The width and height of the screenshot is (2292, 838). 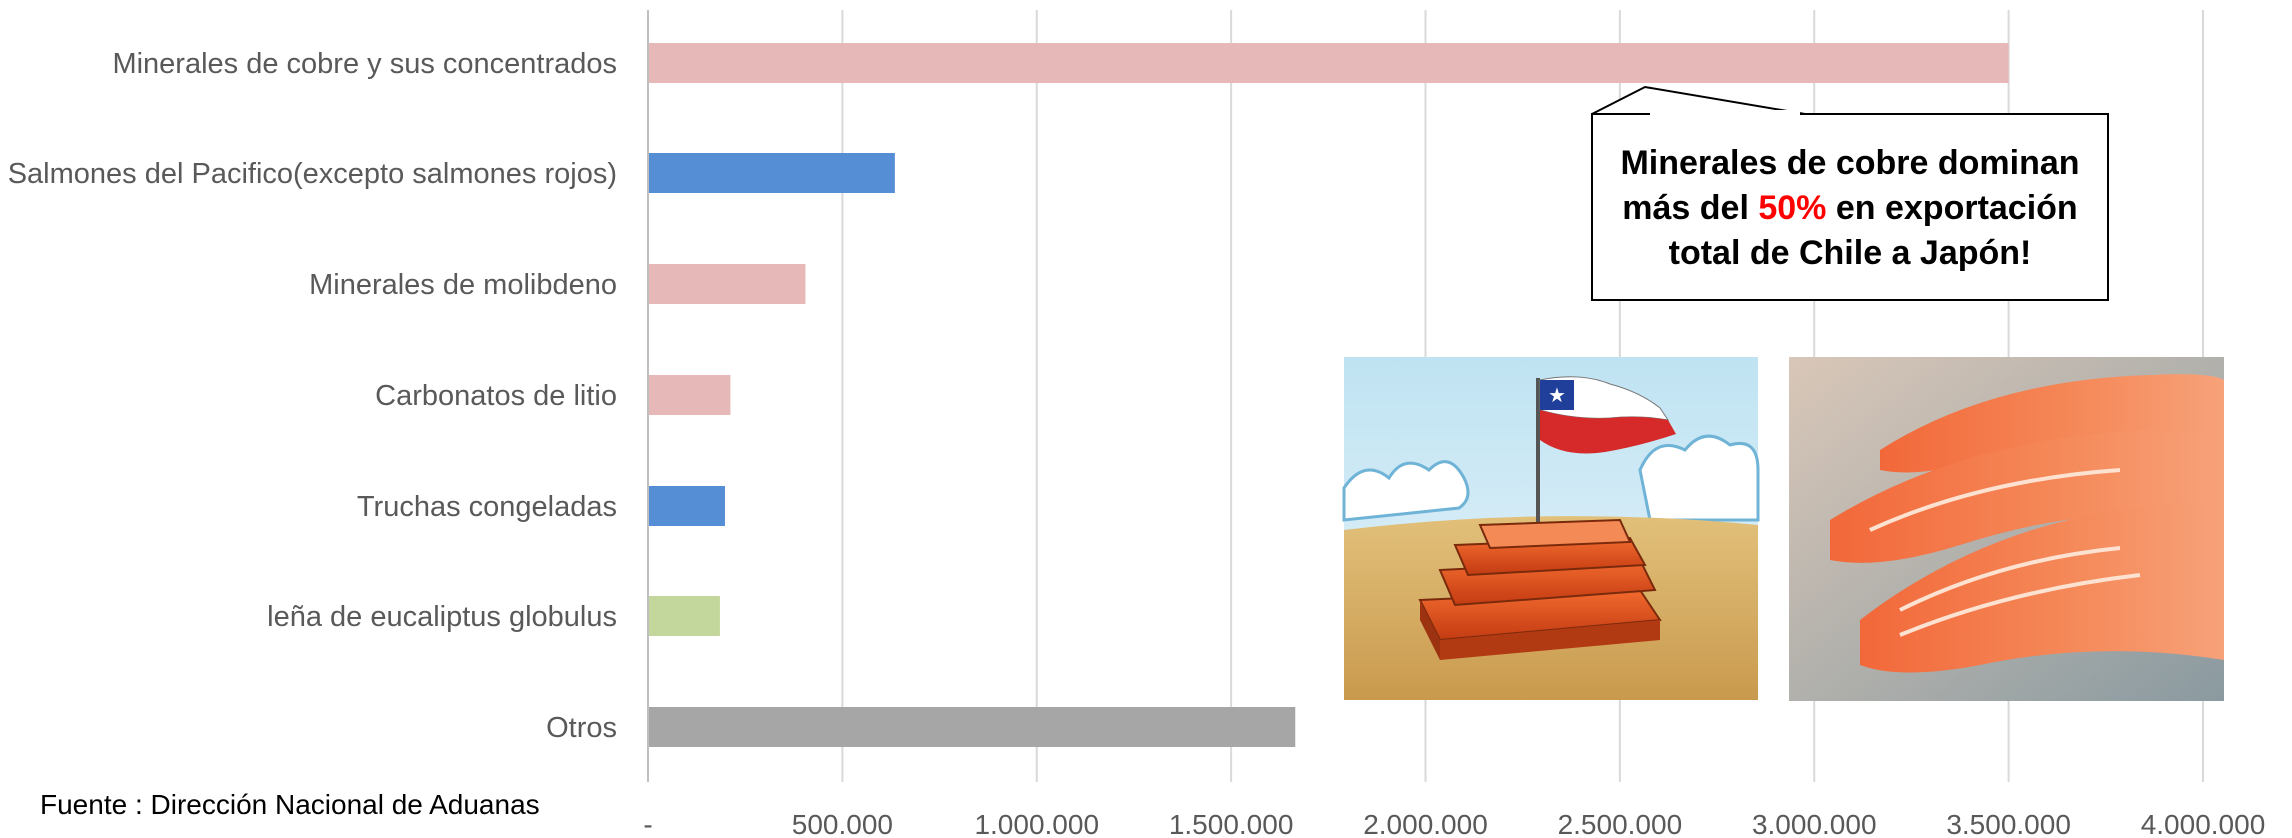 What do you see at coordinates (2008, 823) in the screenshot?
I see `x-tick-label: 3.500.000` at bounding box center [2008, 823].